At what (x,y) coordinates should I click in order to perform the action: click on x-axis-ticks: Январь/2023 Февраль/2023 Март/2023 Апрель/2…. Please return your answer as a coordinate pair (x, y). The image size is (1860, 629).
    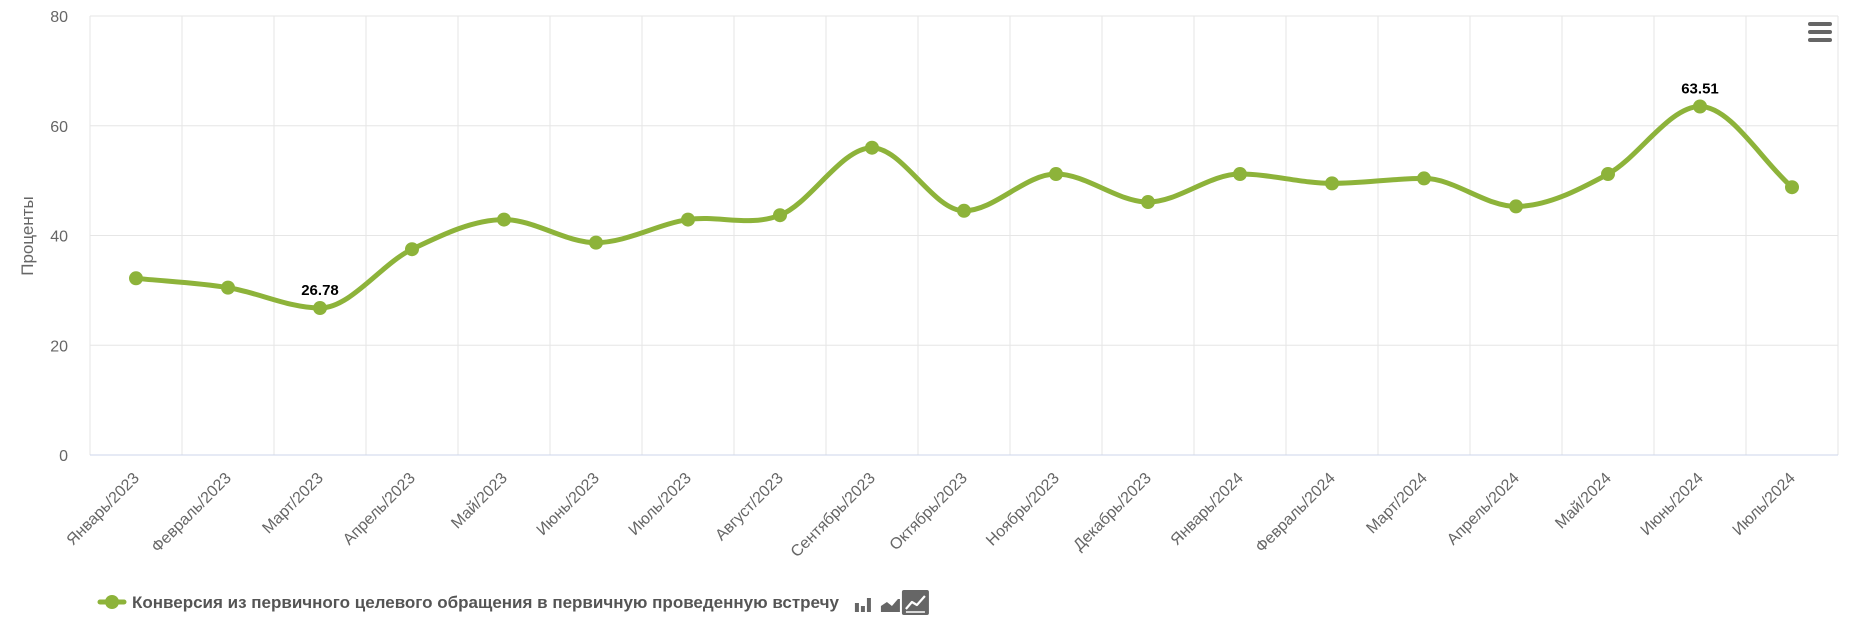
    Looking at the image, I should click on (931, 515).